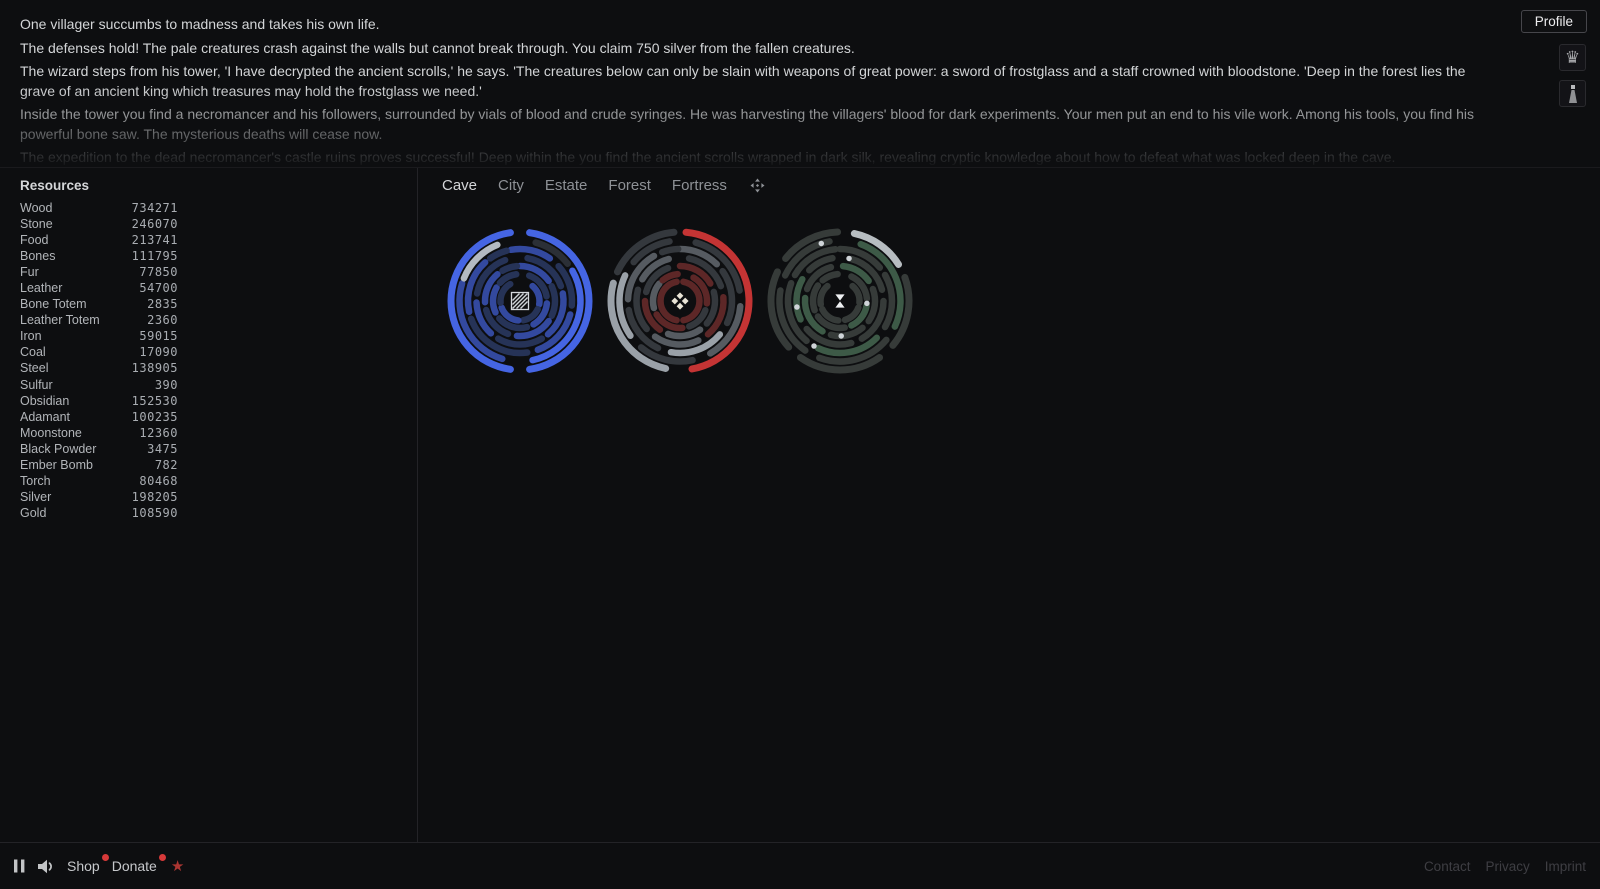 The width and height of the screenshot is (1600, 889). I want to click on donate-notification-dot, so click(162, 857).